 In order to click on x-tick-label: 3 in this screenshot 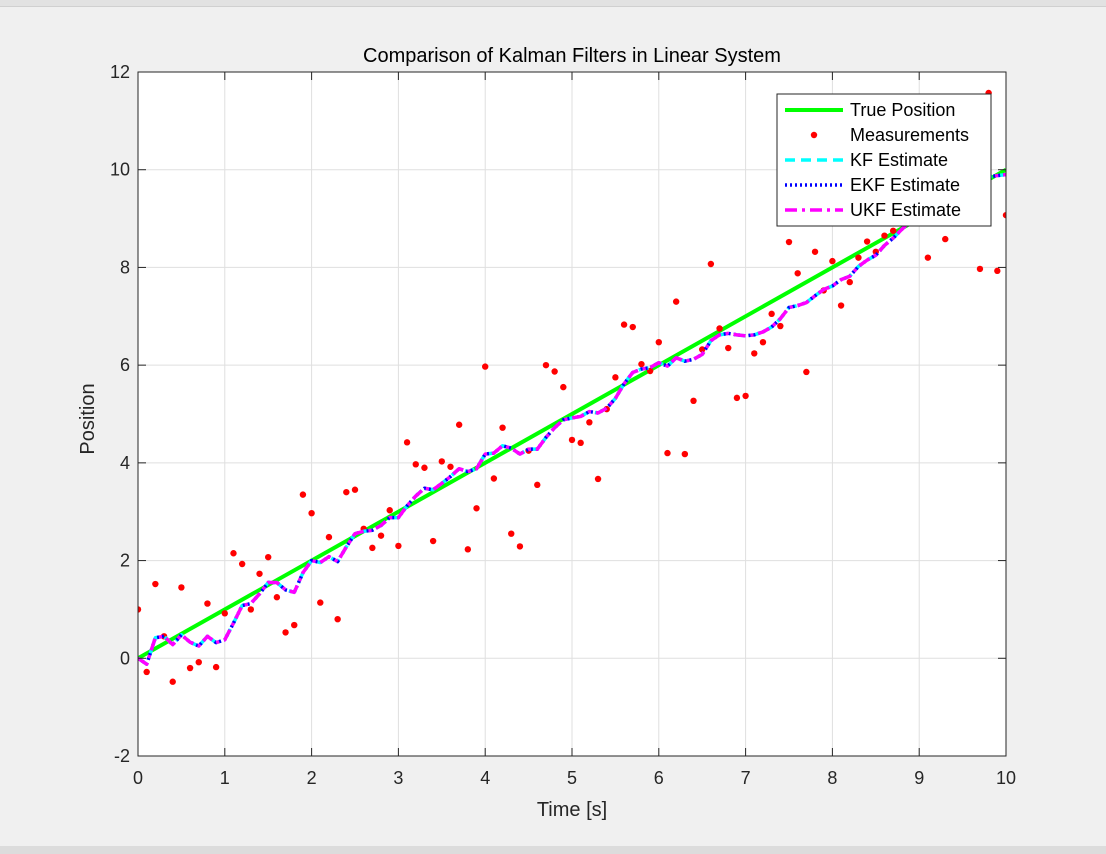, I will do `click(398, 778)`.